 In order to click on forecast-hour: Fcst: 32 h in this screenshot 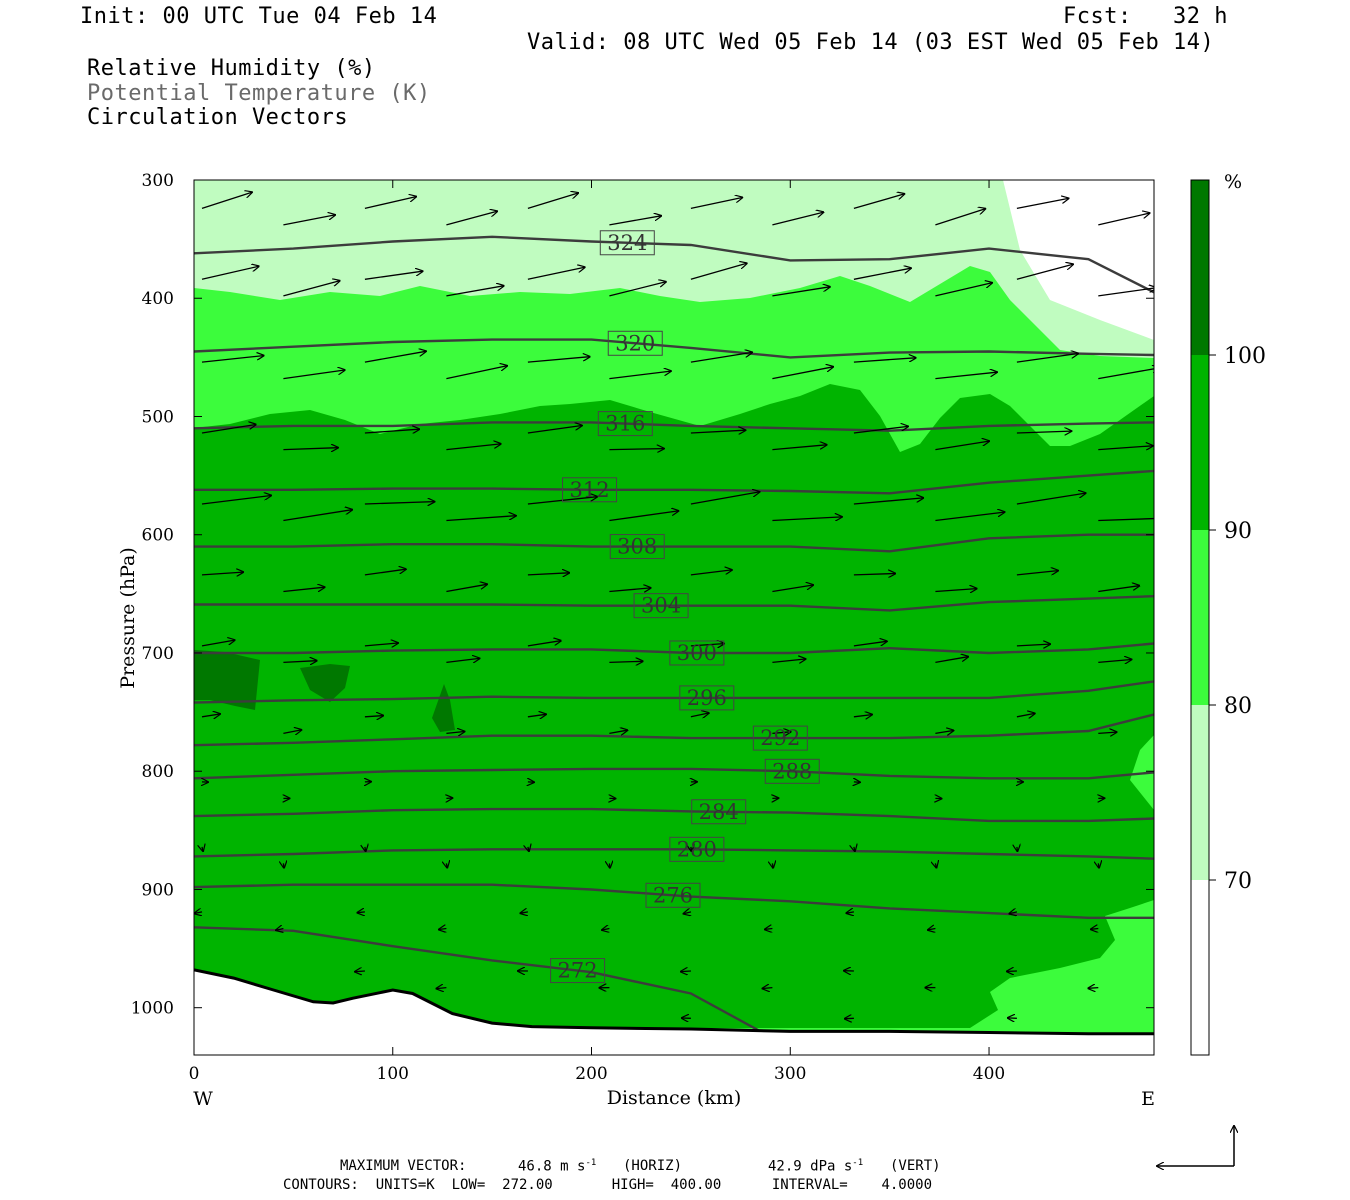, I will do `click(1145, 16)`.